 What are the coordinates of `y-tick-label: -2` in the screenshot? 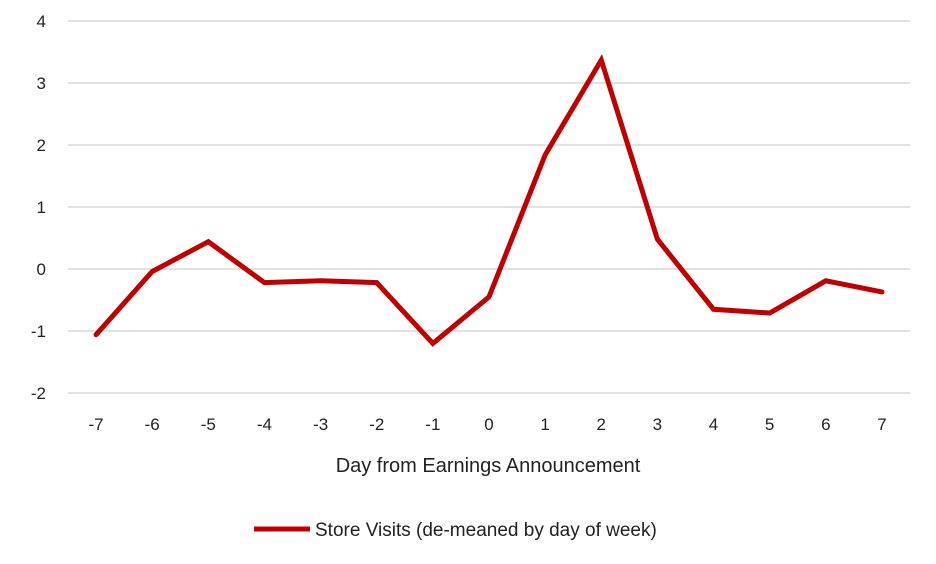 It's located at (38, 393).